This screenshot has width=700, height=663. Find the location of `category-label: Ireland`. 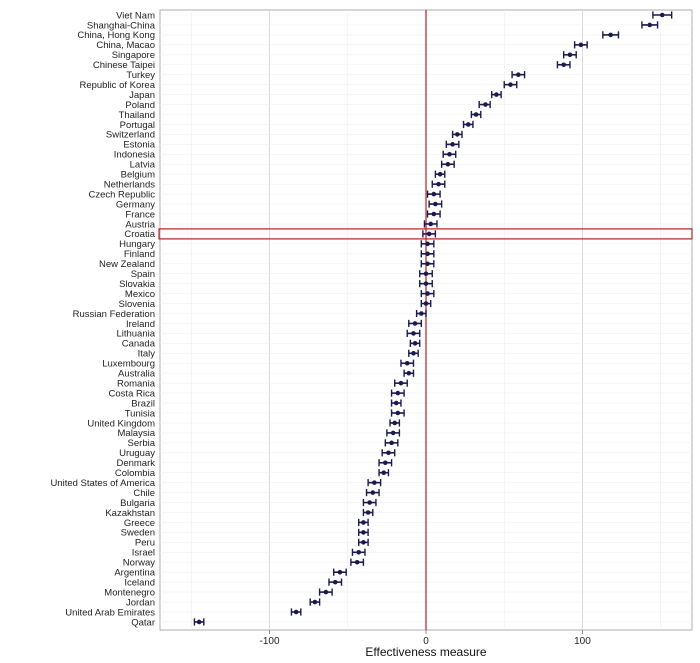

category-label: Ireland is located at coordinates (140, 324).